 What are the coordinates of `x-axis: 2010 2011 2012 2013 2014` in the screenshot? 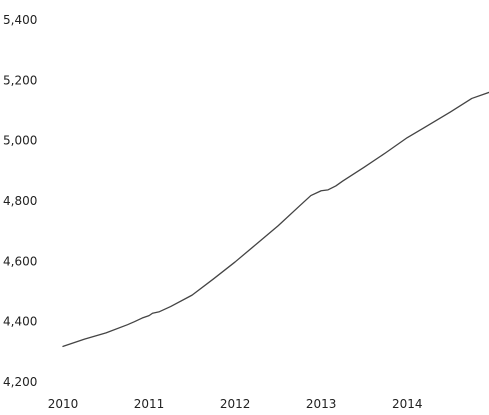 It's located at (235, 404).